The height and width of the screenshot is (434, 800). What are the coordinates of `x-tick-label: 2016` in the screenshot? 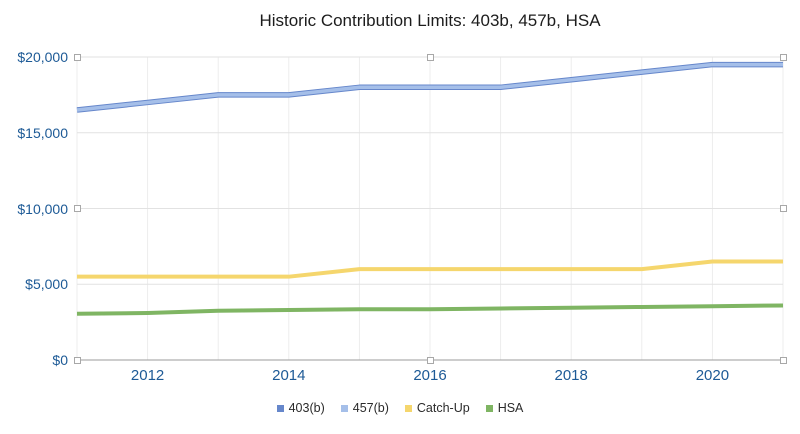 It's located at (430, 375).